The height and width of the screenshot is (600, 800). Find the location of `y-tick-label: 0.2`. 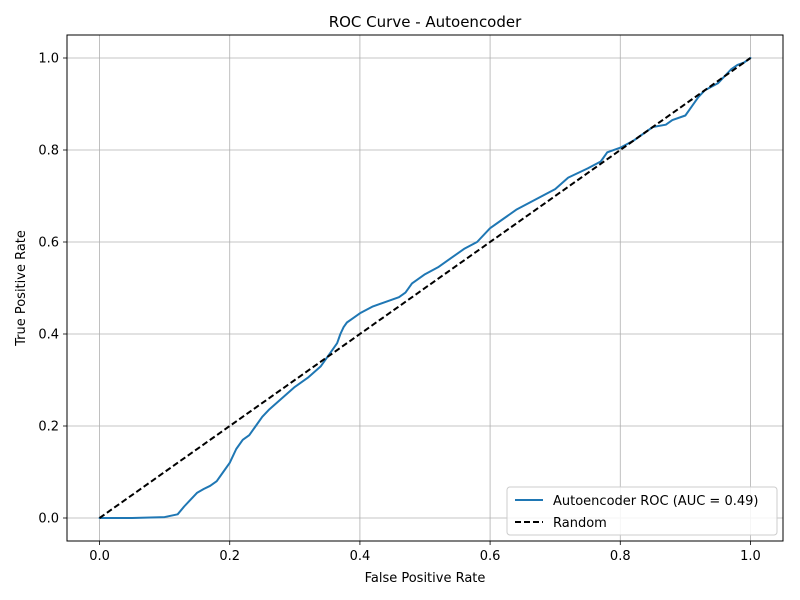

y-tick-label: 0.2 is located at coordinates (48, 427).